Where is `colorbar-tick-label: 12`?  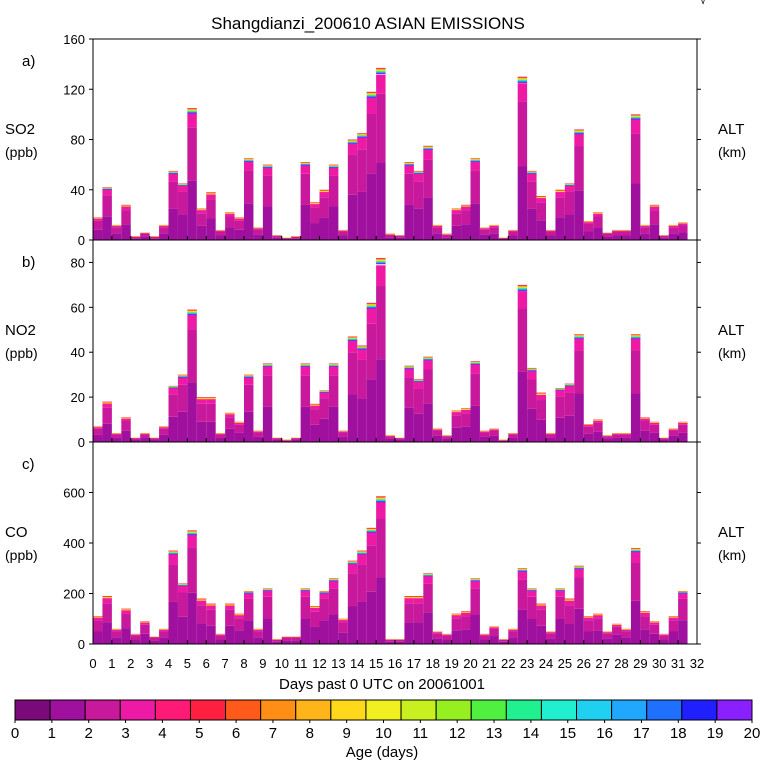
colorbar-tick-label: 12 is located at coordinates (457, 733).